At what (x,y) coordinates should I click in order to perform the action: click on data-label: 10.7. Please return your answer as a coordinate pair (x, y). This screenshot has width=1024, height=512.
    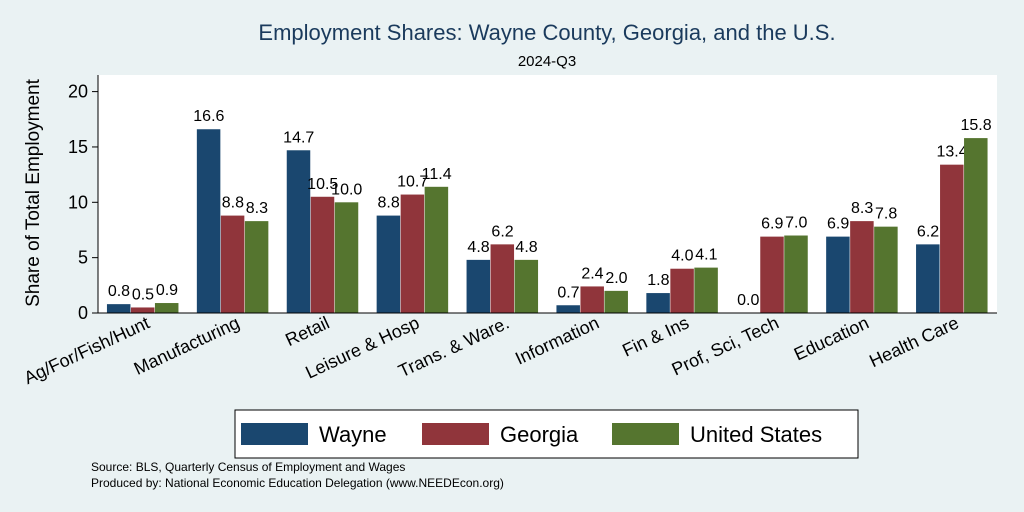
    Looking at the image, I should click on (412, 182).